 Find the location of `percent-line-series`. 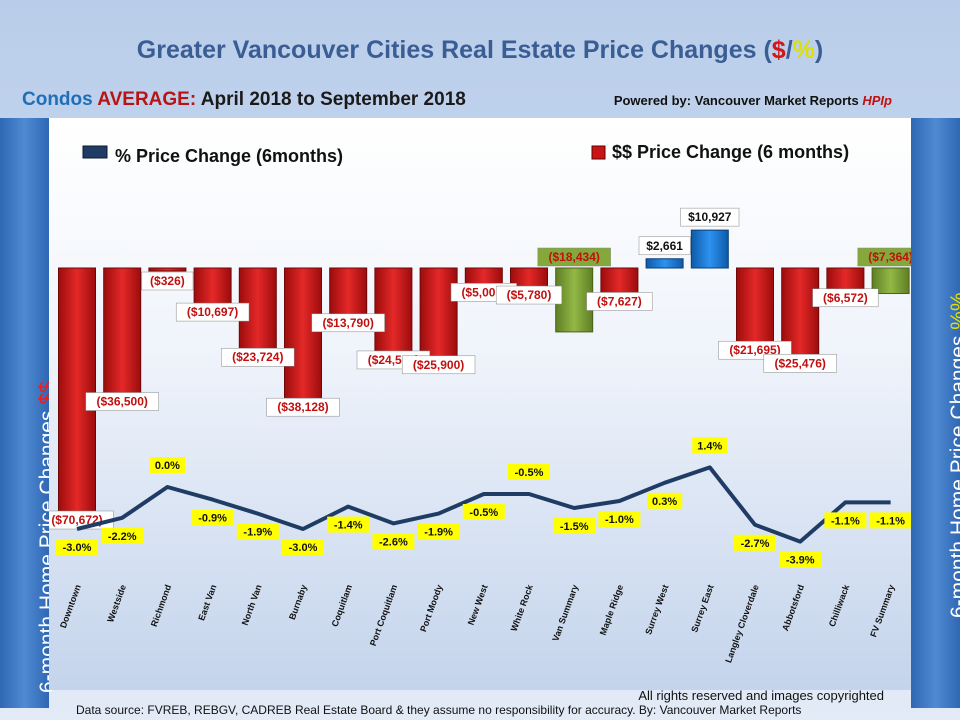

percent-line-series is located at coordinates (483, 504).